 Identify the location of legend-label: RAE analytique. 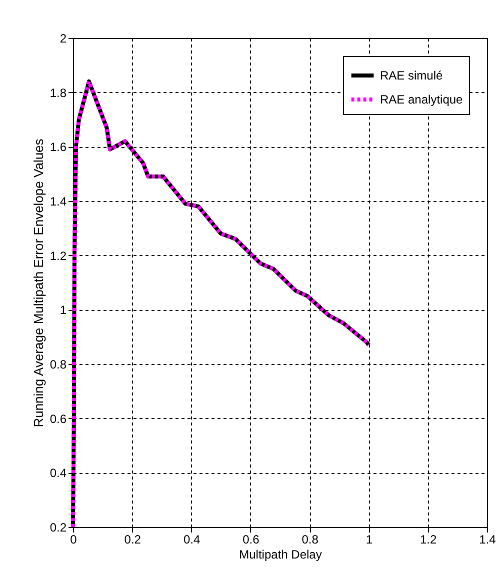
(422, 99).